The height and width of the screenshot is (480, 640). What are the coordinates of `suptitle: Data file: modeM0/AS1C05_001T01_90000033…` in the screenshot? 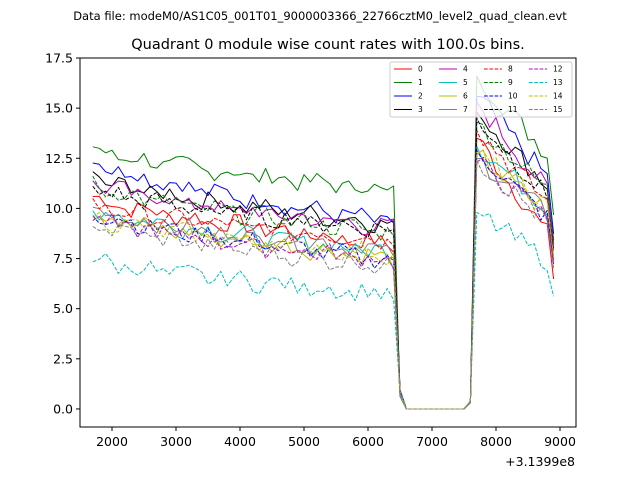 It's located at (320, 16).